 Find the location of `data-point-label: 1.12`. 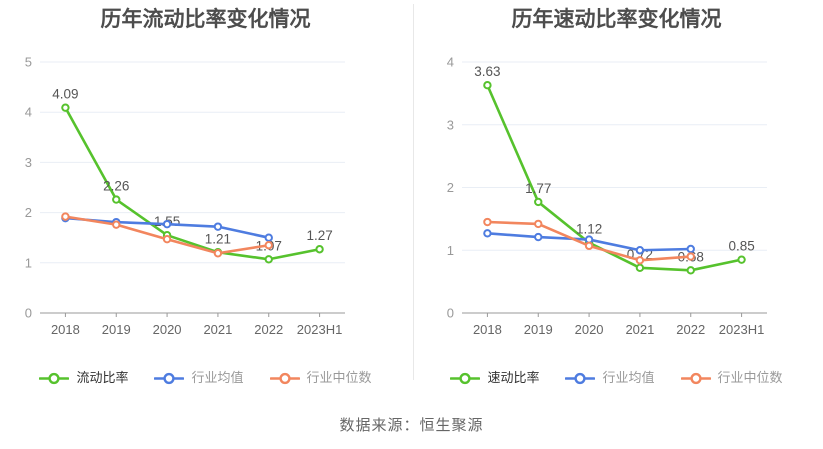

data-point-label: 1.12 is located at coordinates (589, 229).